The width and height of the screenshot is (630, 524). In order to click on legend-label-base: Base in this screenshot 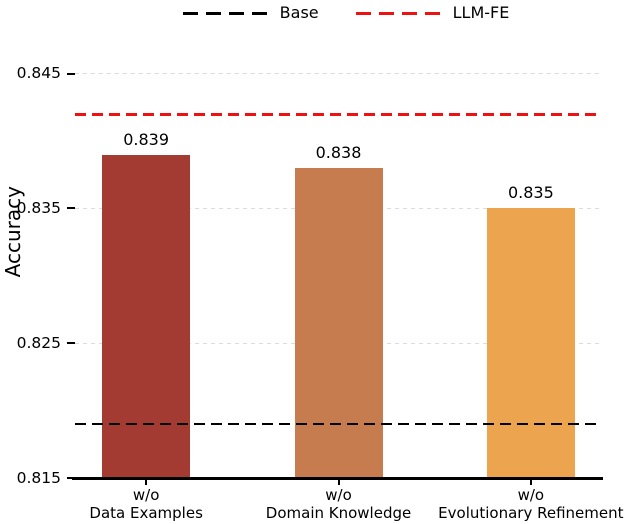, I will do `click(299, 12)`.